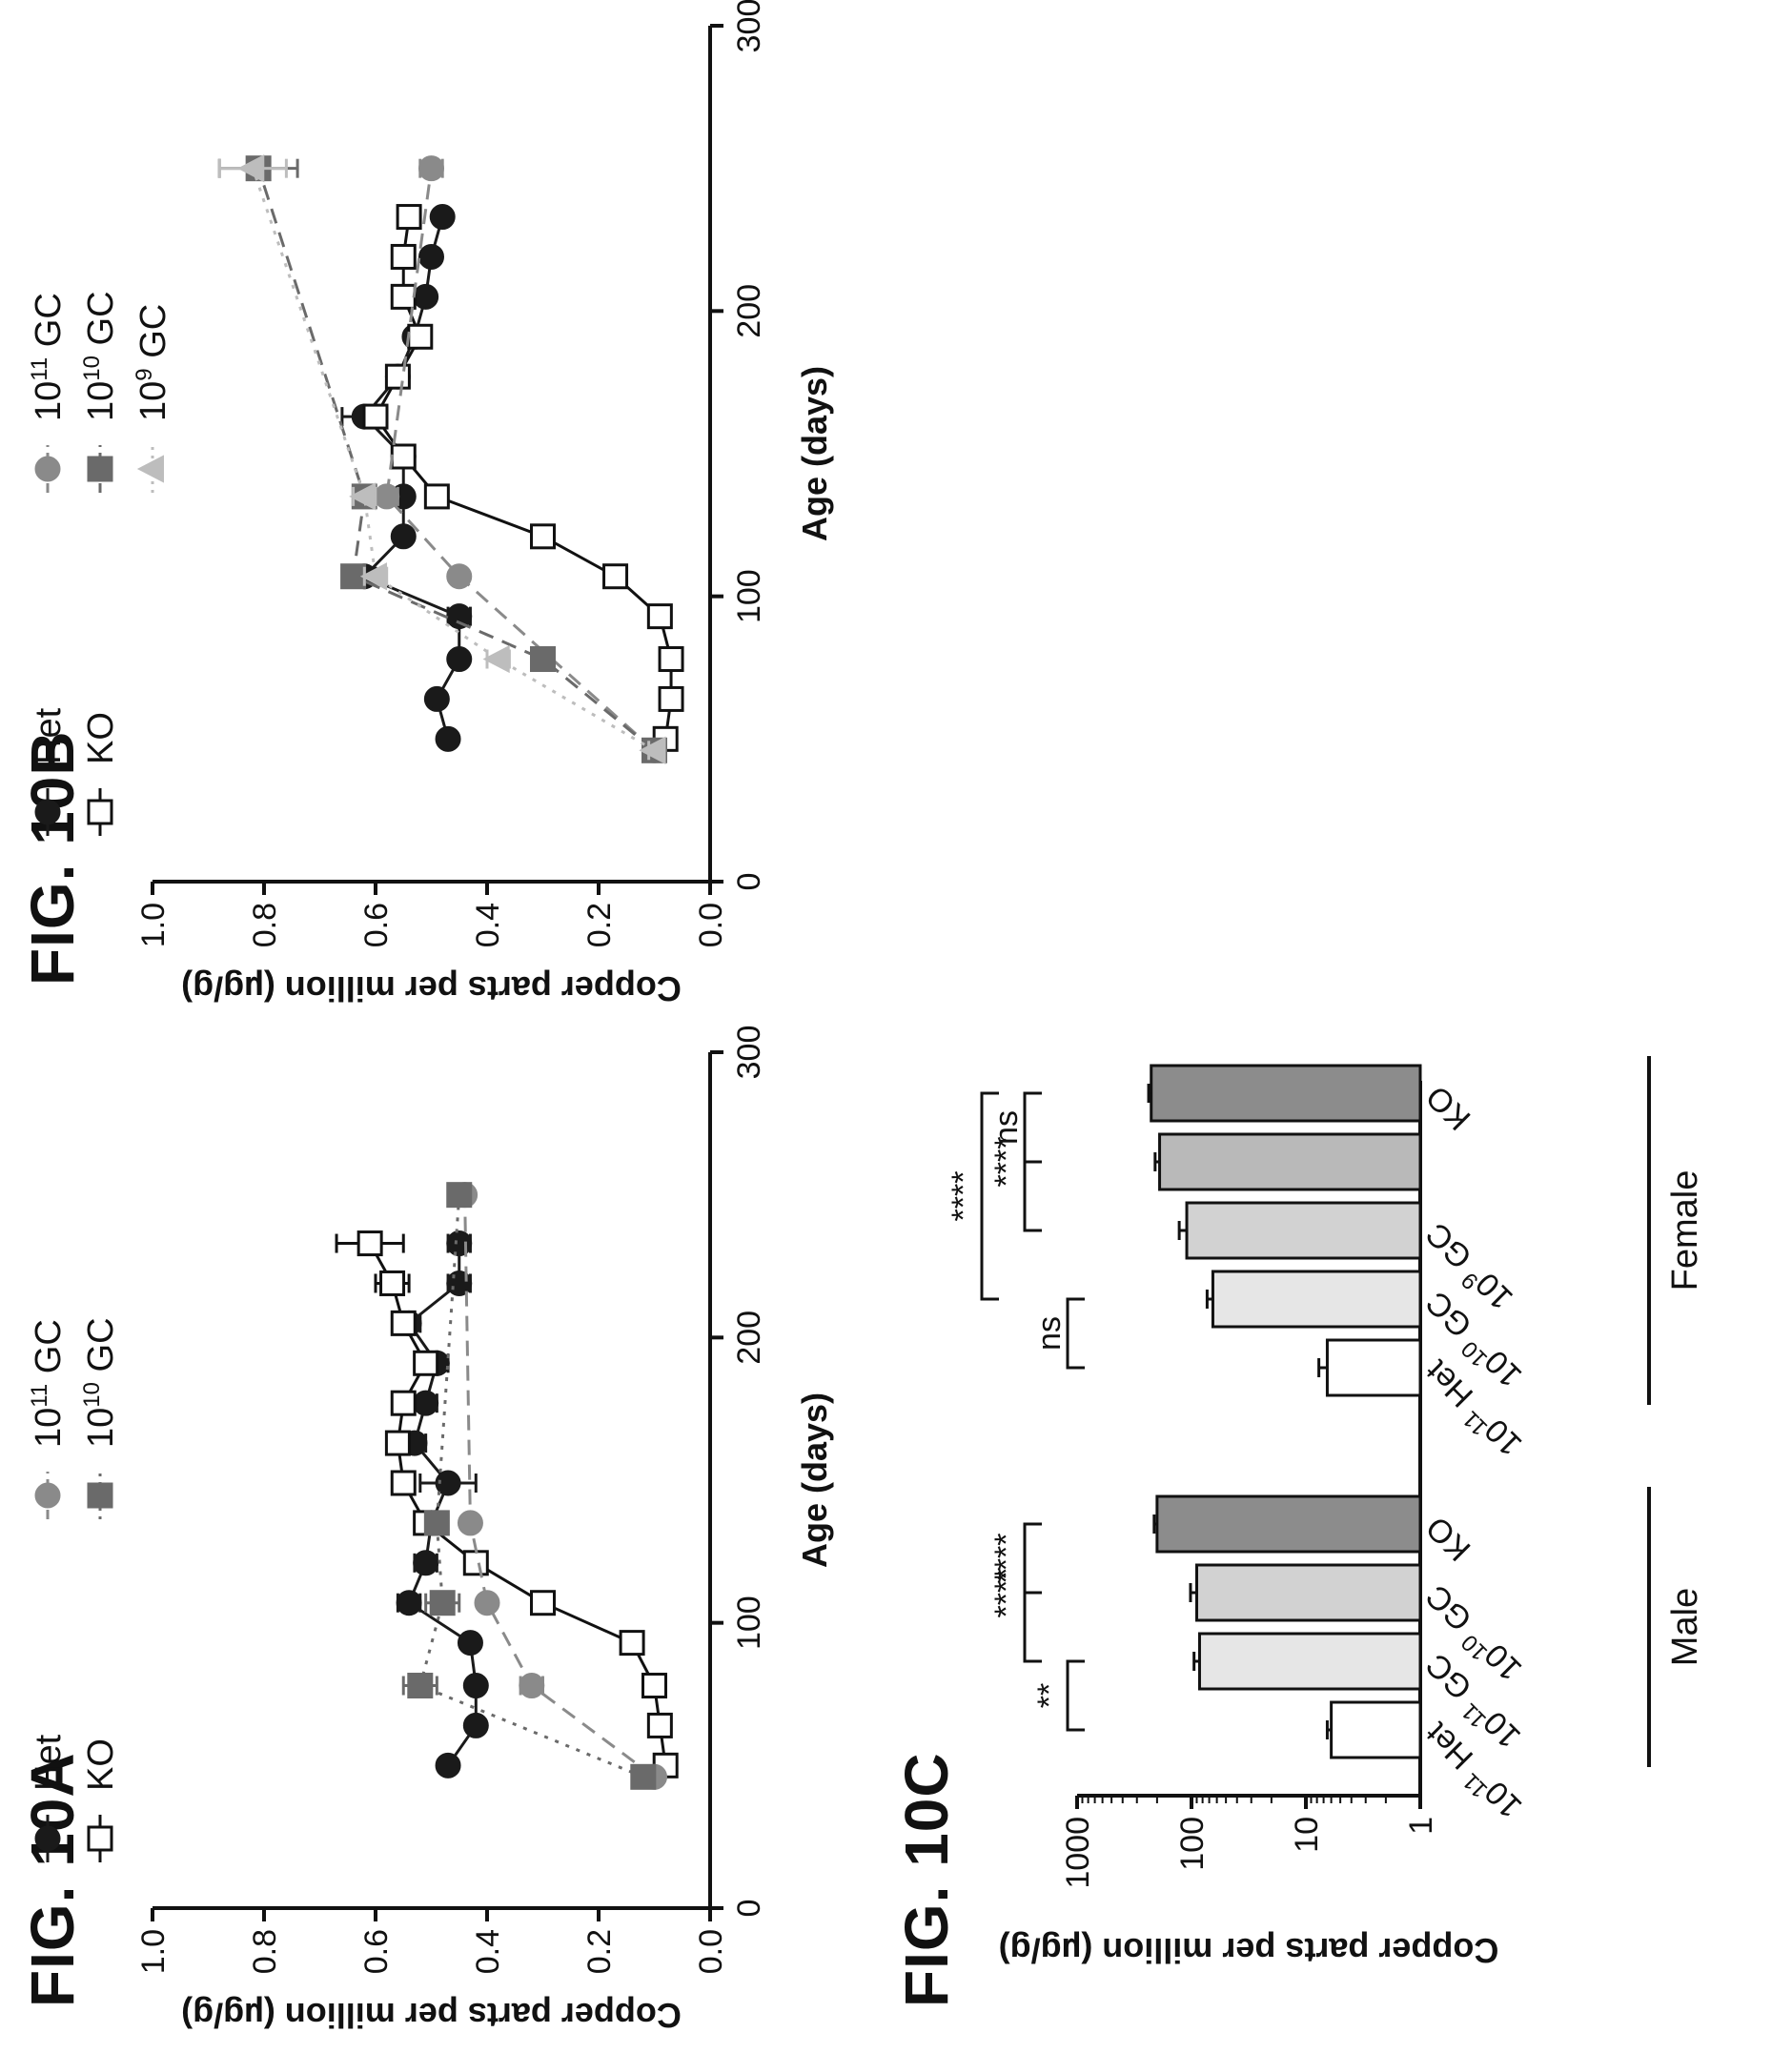 The width and height of the screenshot is (1792, 2053). Describe the element at coordinates (431, 988) in the screenshot. I see `y-axis-title: Copper parts per million (µg/g)` at that location.